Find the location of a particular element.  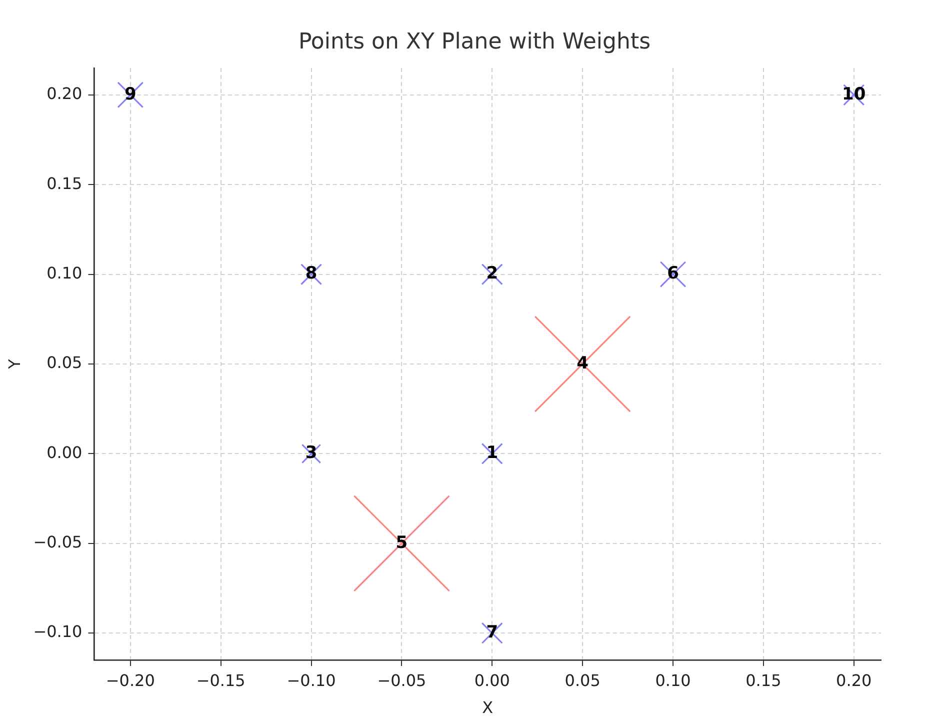

y-tick-label: −0.10 is located at coordinates (57, 632).